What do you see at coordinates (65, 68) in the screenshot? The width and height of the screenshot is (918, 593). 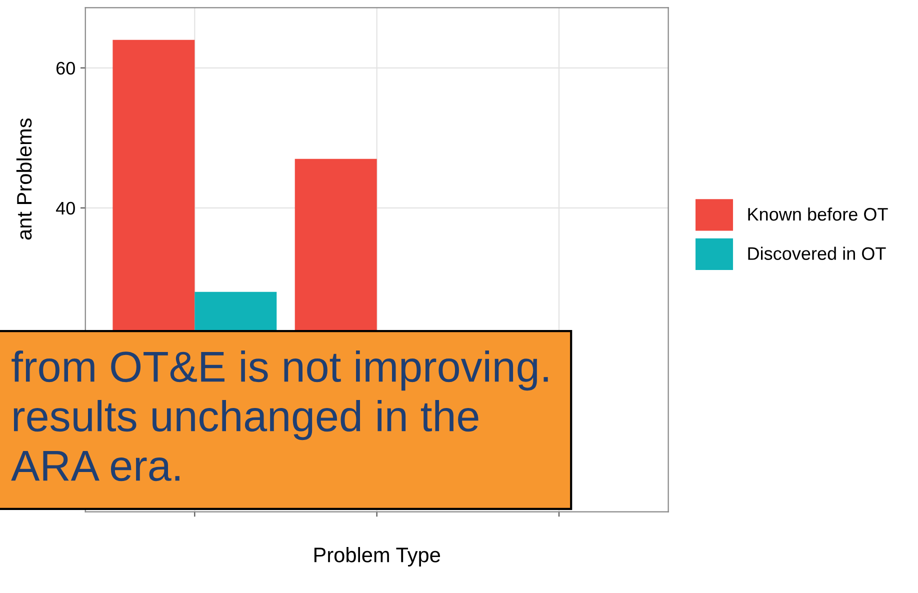 I see `y-tick-label: 60` at bounding box center [65, 68].